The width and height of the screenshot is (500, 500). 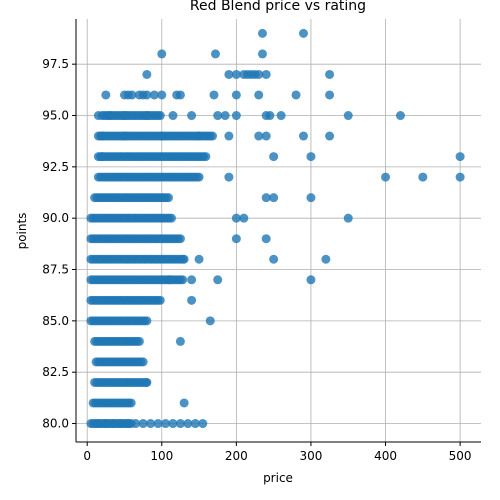 I want to click on y-tick-label: 92.5, so click(x=55, y=167).